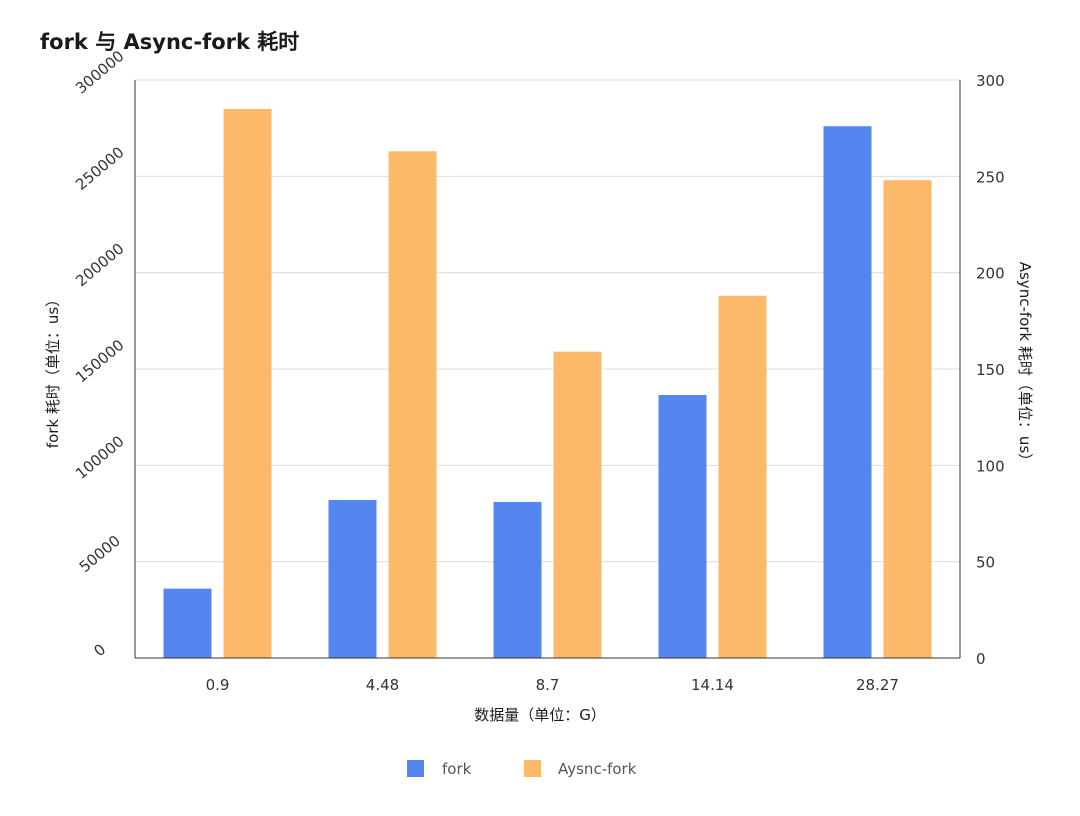 This screenshot has width=1080, height=816. Describe the element at coordinates (985, 563) in the screenshot. I see `right-tick-label: 50` at that location.